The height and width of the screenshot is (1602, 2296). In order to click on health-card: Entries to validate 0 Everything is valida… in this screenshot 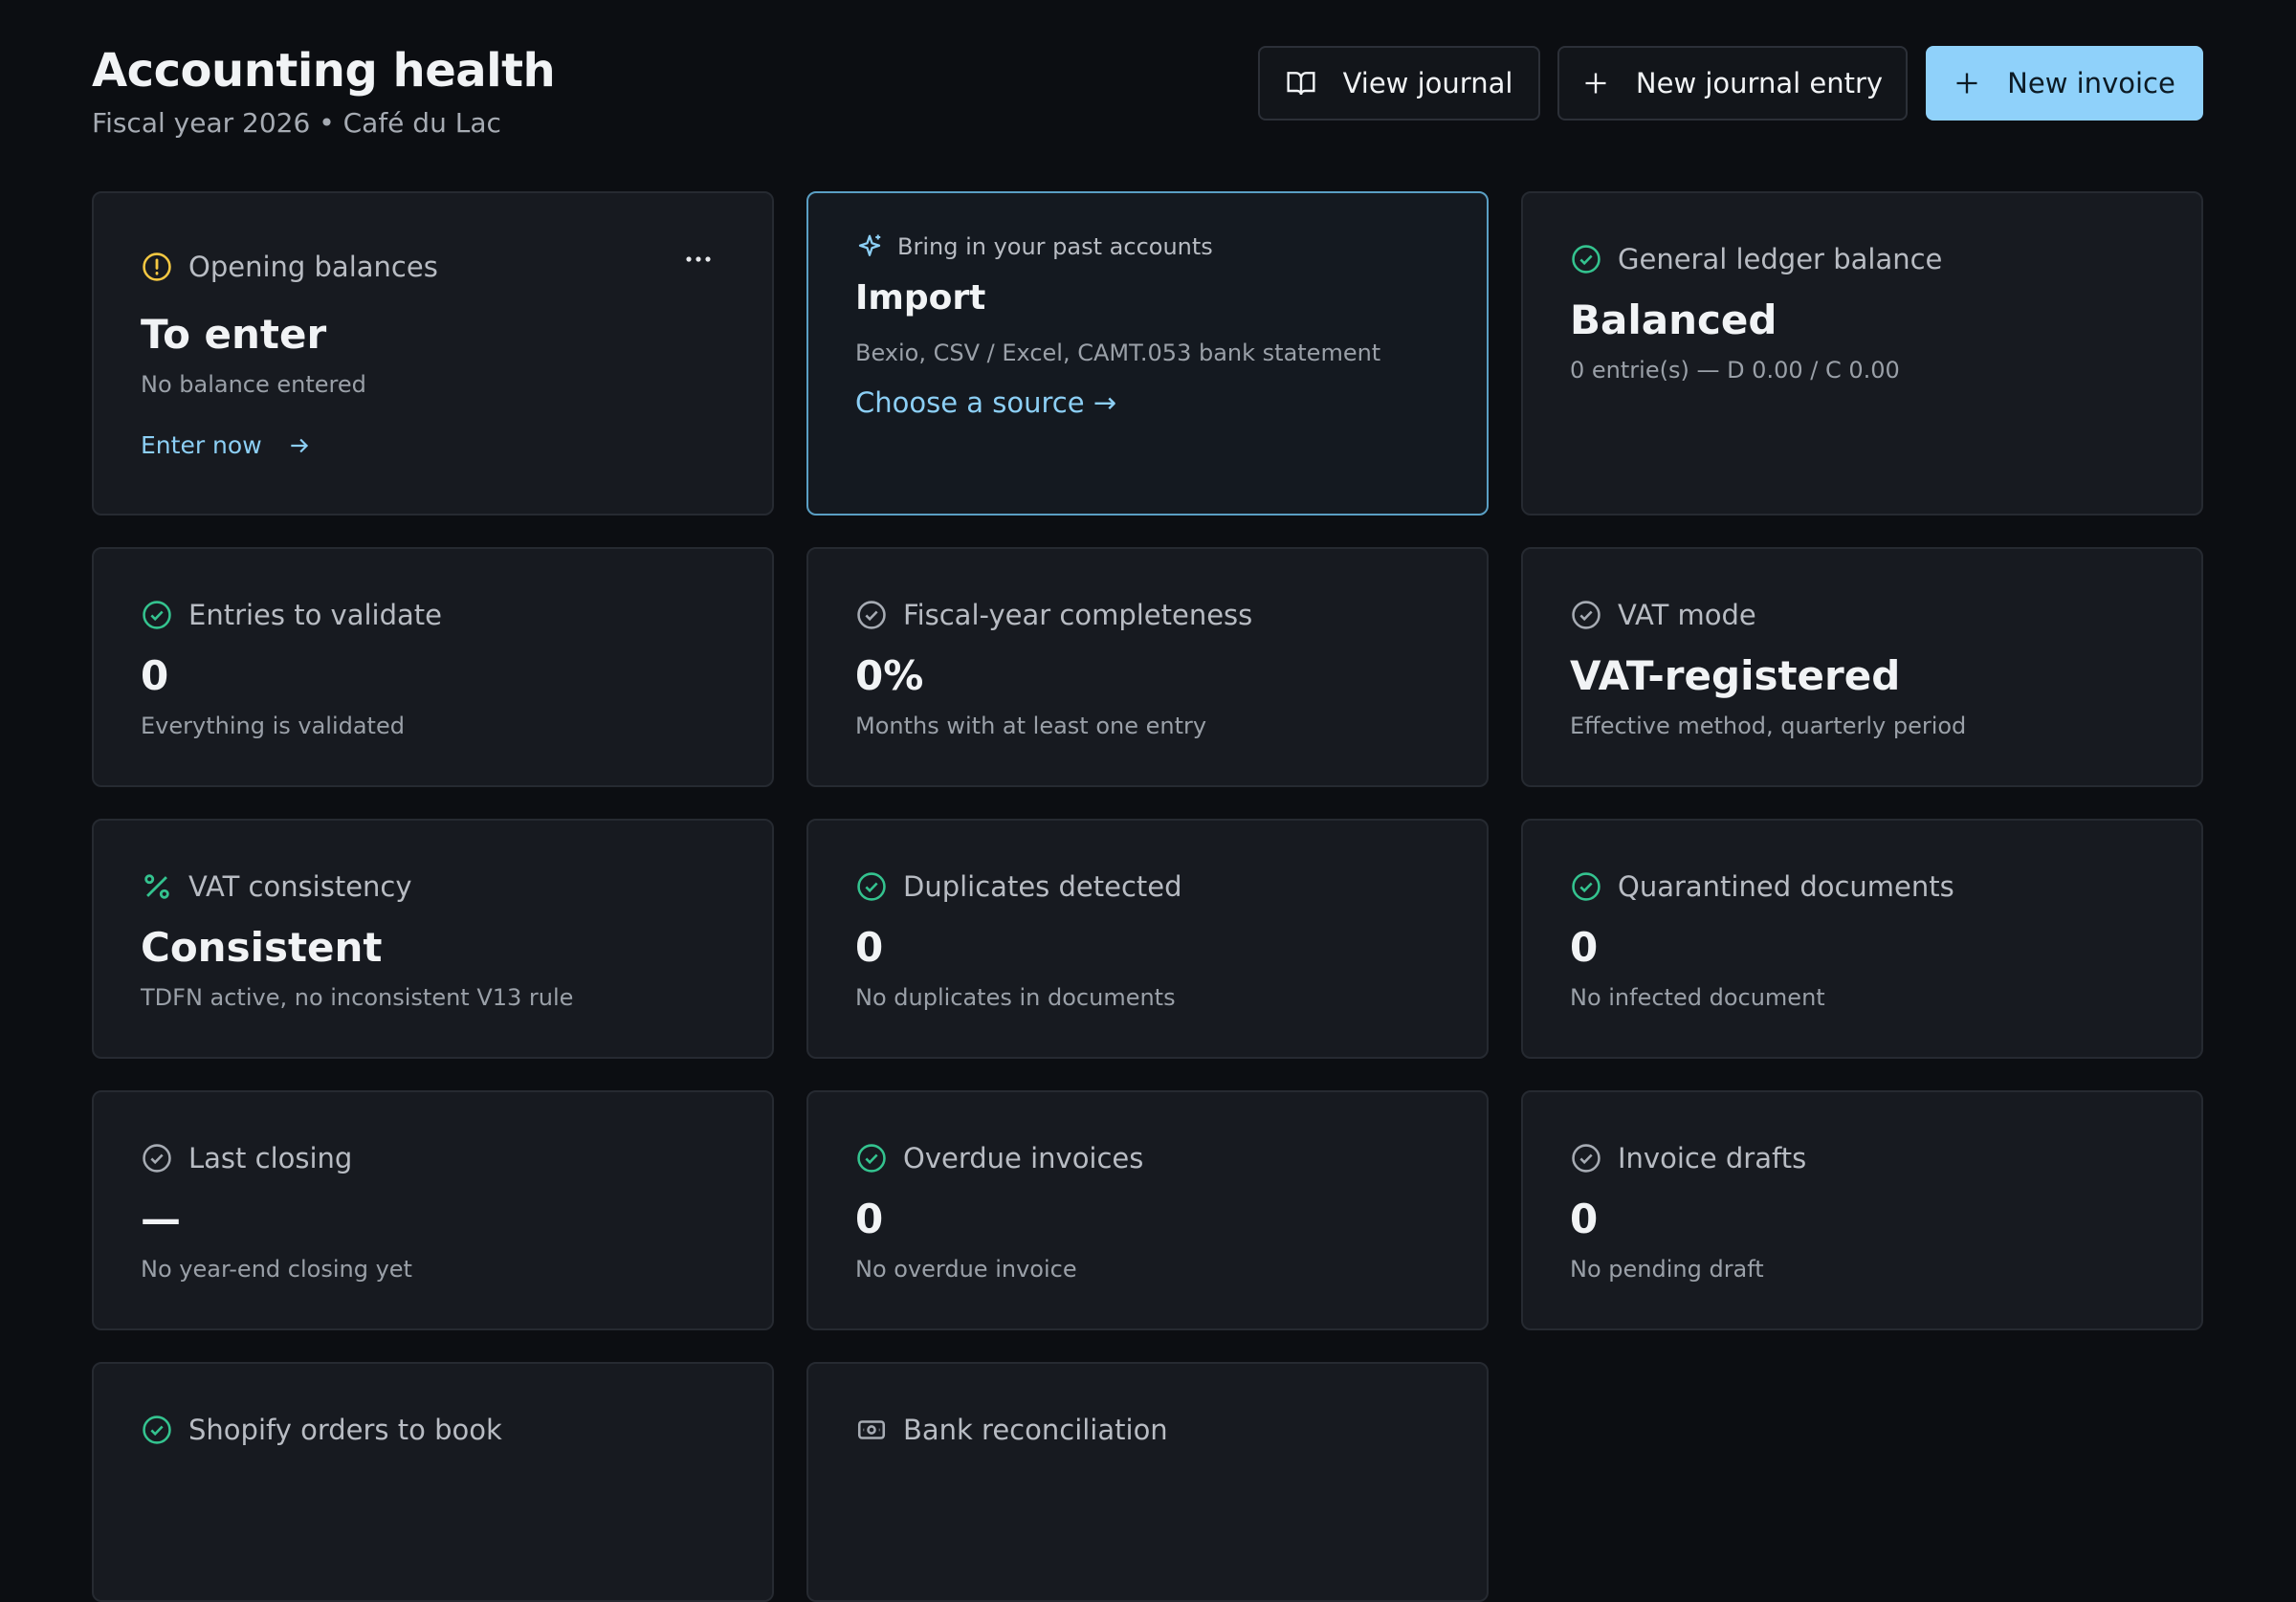, I will do `click(433, 667)`.